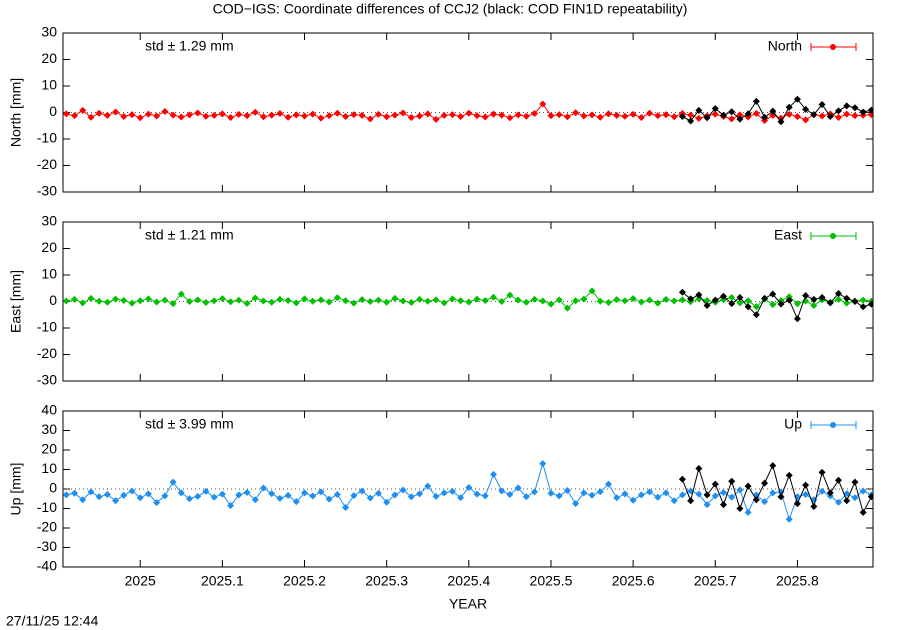 The image size is (900, 630). What do you see at coordinates (304, 581) in the screenshot?
I see `x-tick-label: 2025.2` at bounding box center [304, 581].